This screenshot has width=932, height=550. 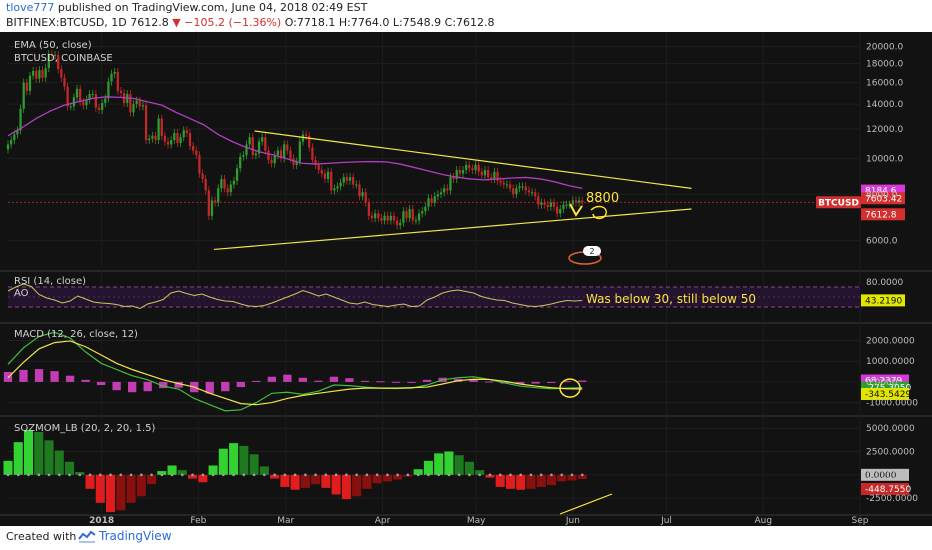 I want to click on price-label: 7612.8, so click(x=881, y=215).